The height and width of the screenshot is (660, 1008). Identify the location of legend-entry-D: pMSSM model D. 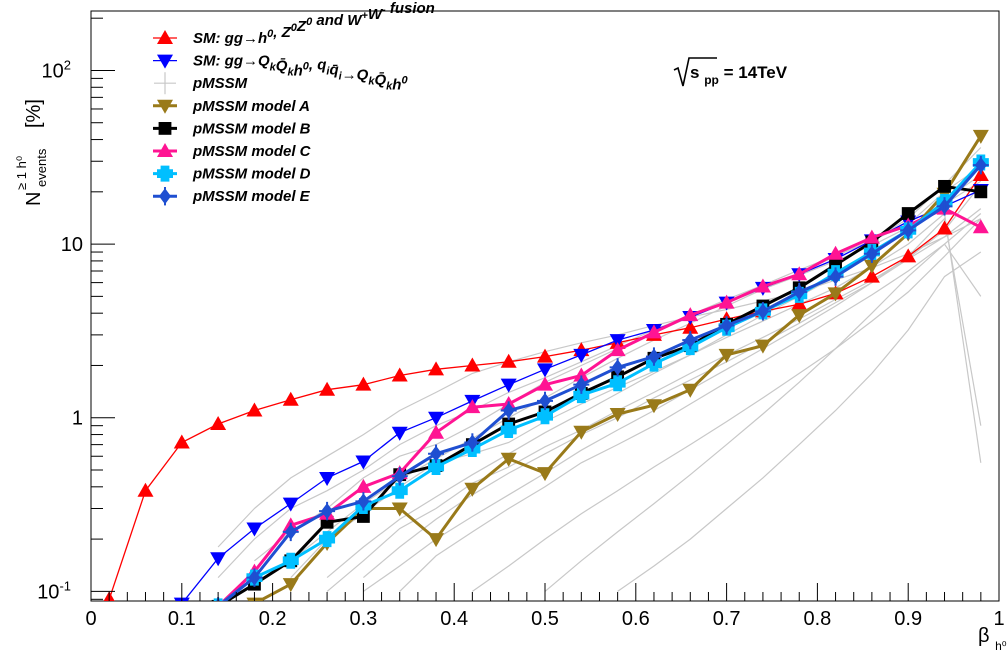
(232, 174).